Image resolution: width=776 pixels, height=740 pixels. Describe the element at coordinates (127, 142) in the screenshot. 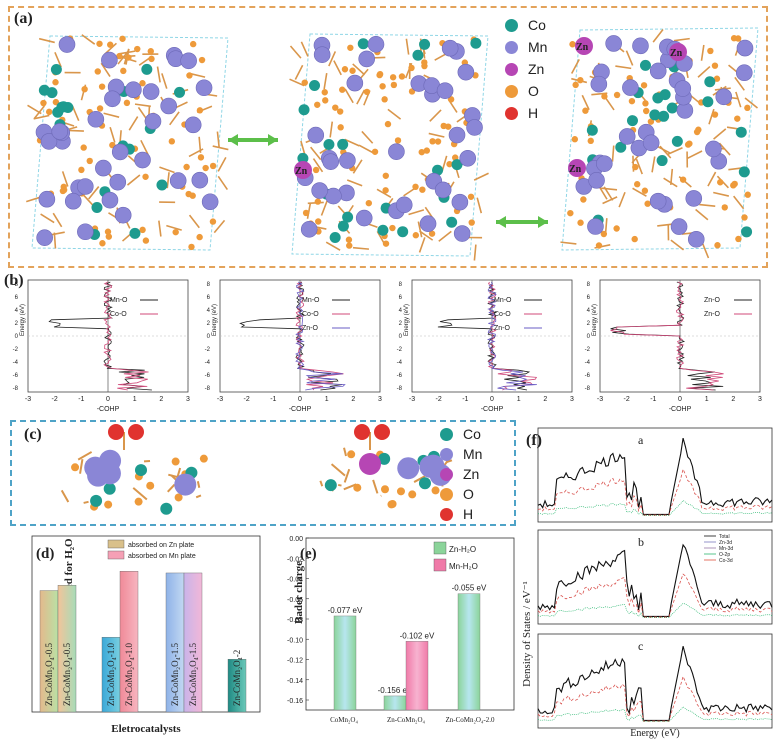

I see `crystal-structure` at that location.